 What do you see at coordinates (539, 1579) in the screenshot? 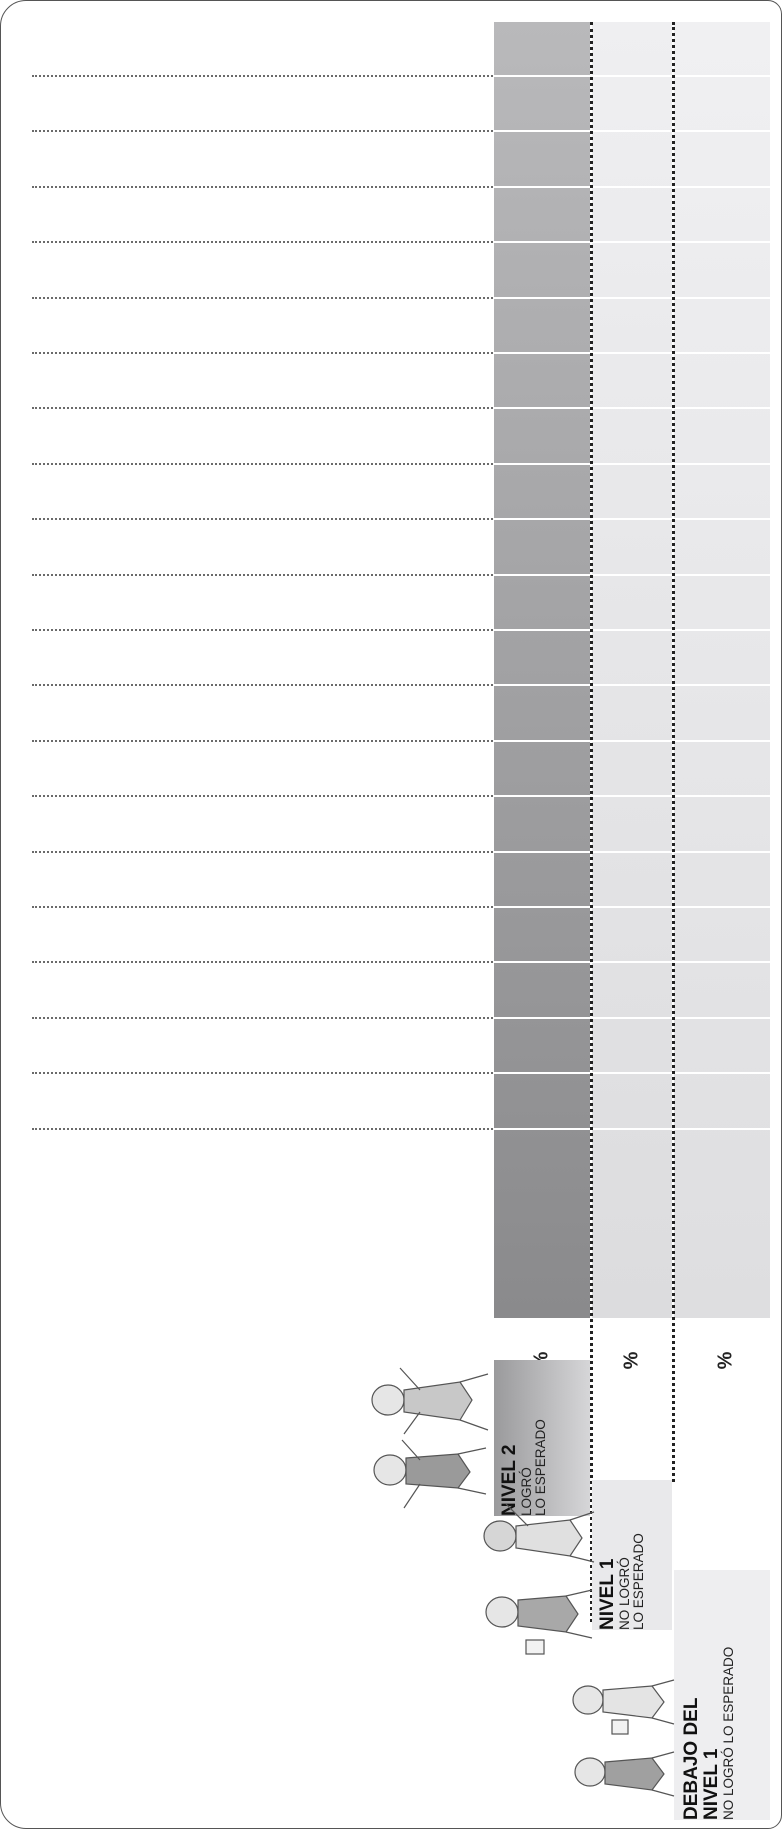
I see `children-waving-icon` at bounding box center [539, 1579].